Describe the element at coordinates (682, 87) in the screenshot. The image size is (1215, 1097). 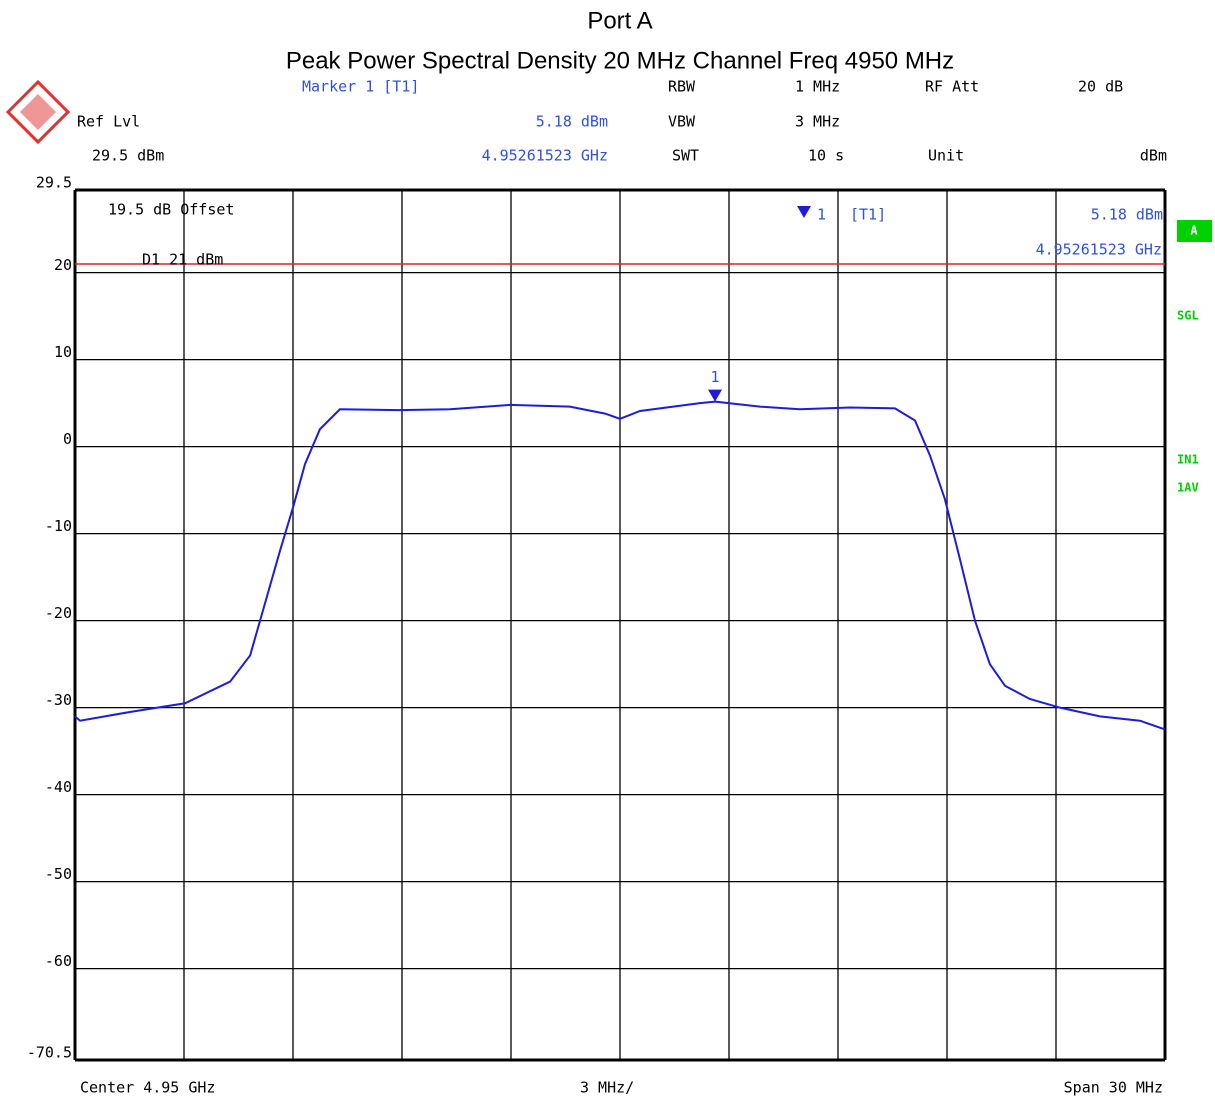
I see `info: RBW` at that location.